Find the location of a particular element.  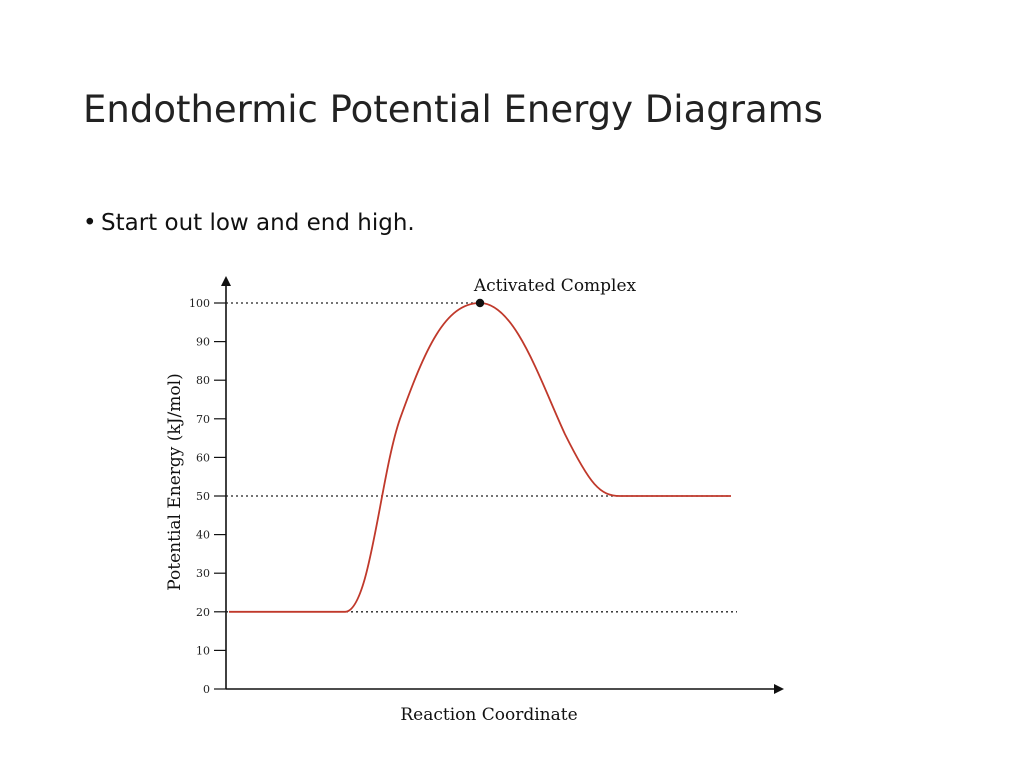

y-tick-label: 80 is located at coordinates (203, 380).